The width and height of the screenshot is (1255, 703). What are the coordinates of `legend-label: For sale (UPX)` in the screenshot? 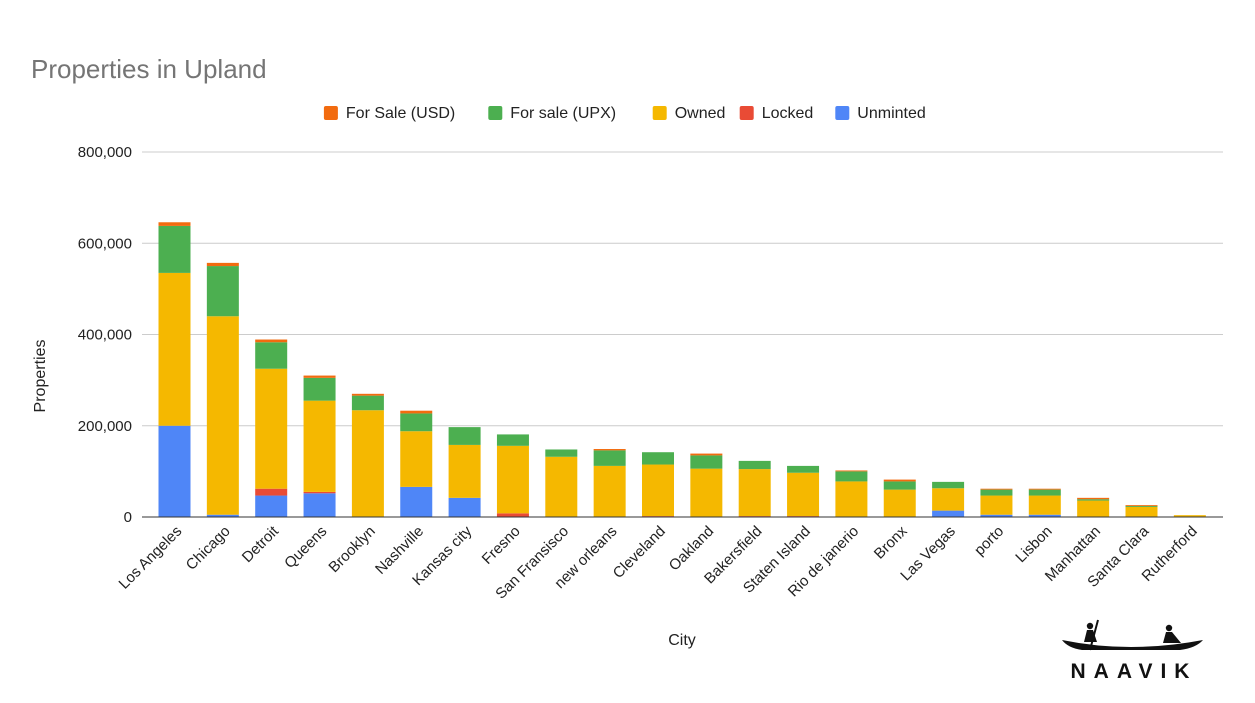 It's located at (563, 113).